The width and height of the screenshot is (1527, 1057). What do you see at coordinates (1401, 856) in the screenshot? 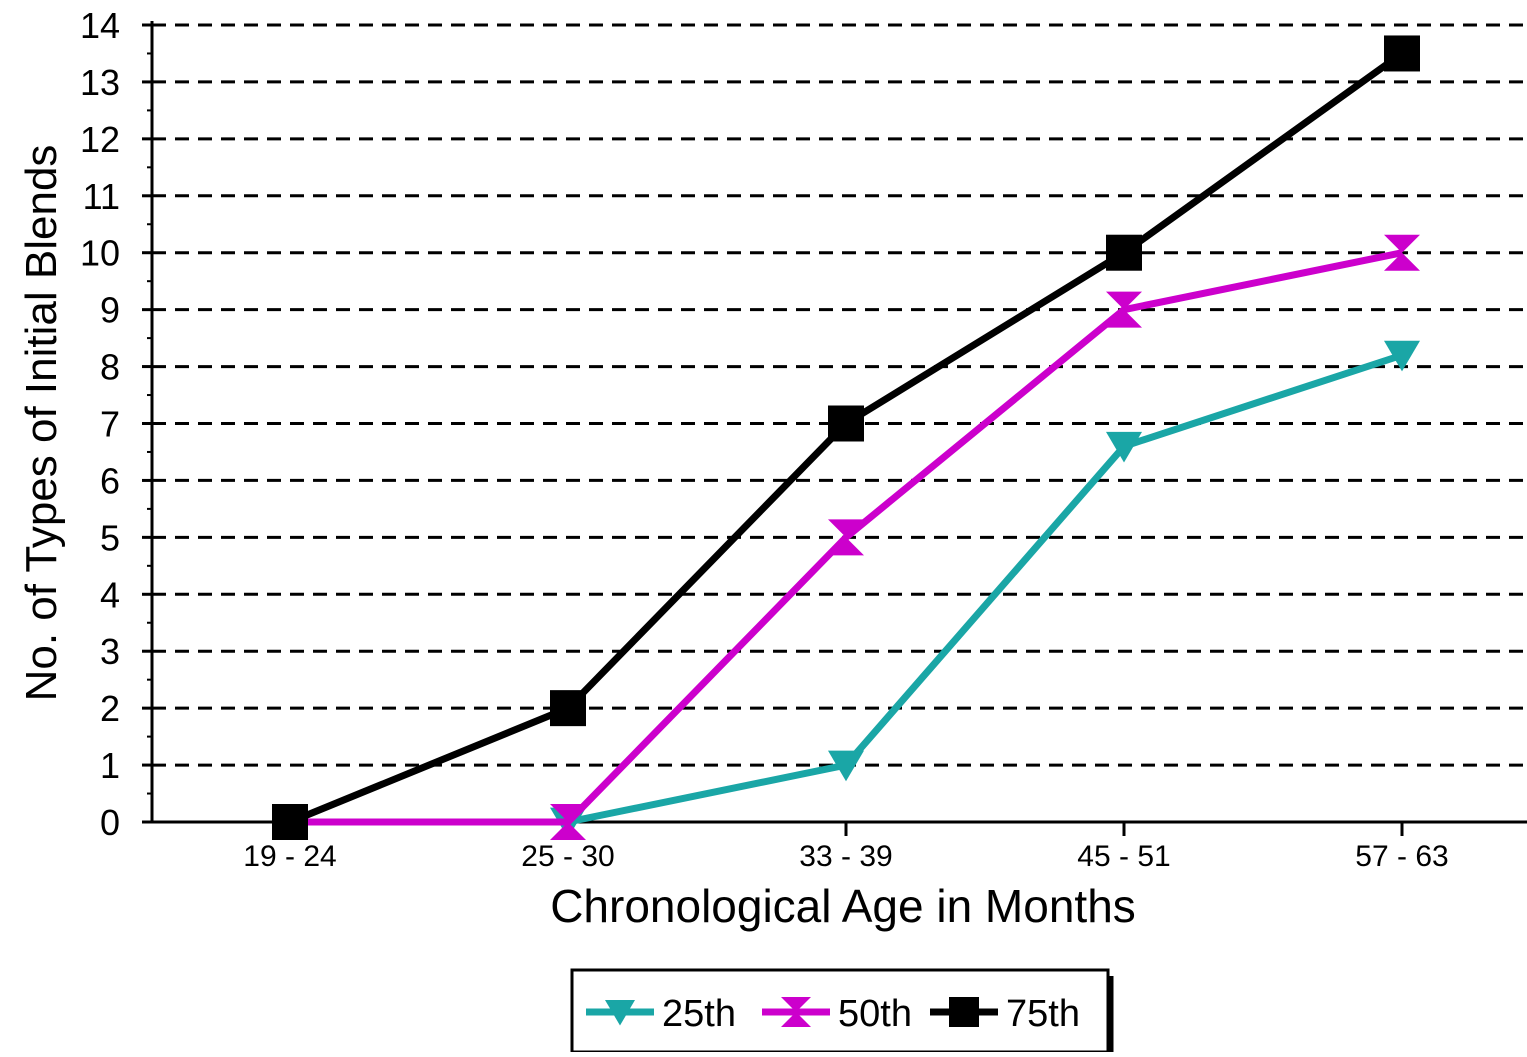
I see `x-tick-label-4: 57 - 63` at bounding box center [1401, 856].